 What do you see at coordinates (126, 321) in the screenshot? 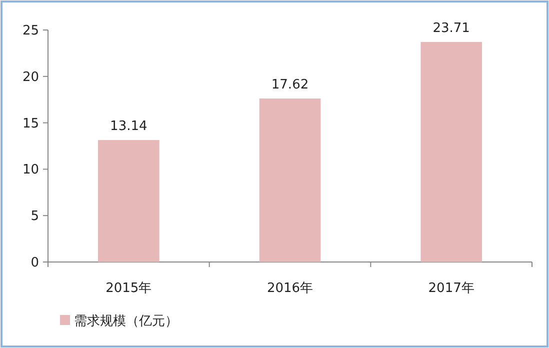
I see `legend-label: 需求规模（亿元）` at bounding box center [126, 321].